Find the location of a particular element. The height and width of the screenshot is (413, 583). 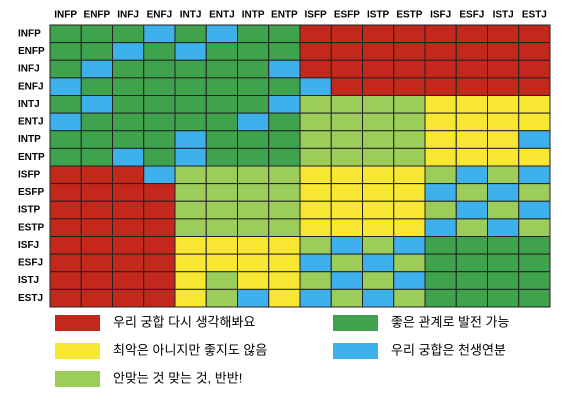

row-label: ISFJ is located at coordinates (28, 245).